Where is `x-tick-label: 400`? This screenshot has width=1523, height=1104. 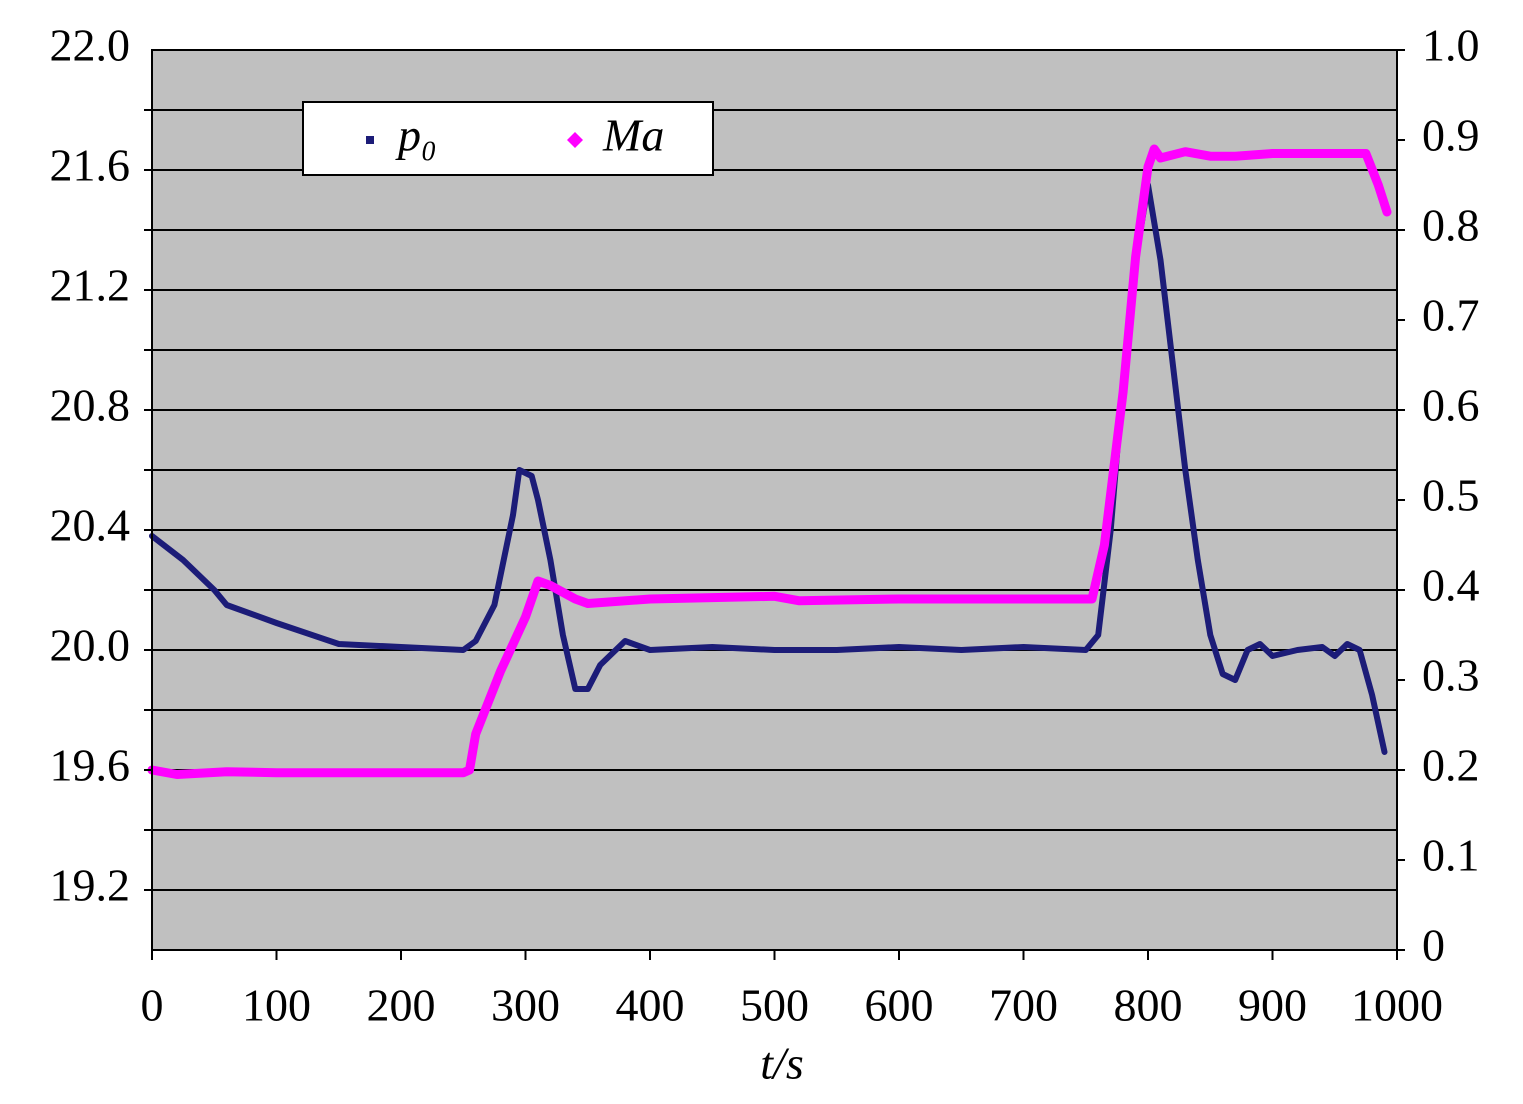 x-tick-label: 400 is located at coordinates (650, 1005).